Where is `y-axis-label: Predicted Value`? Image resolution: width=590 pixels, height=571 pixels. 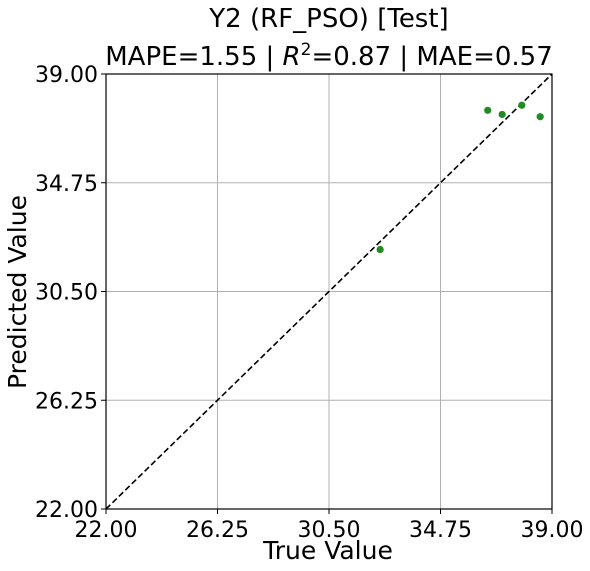 y-axis-label: Predicted Value is located at coordinates (17, 292).